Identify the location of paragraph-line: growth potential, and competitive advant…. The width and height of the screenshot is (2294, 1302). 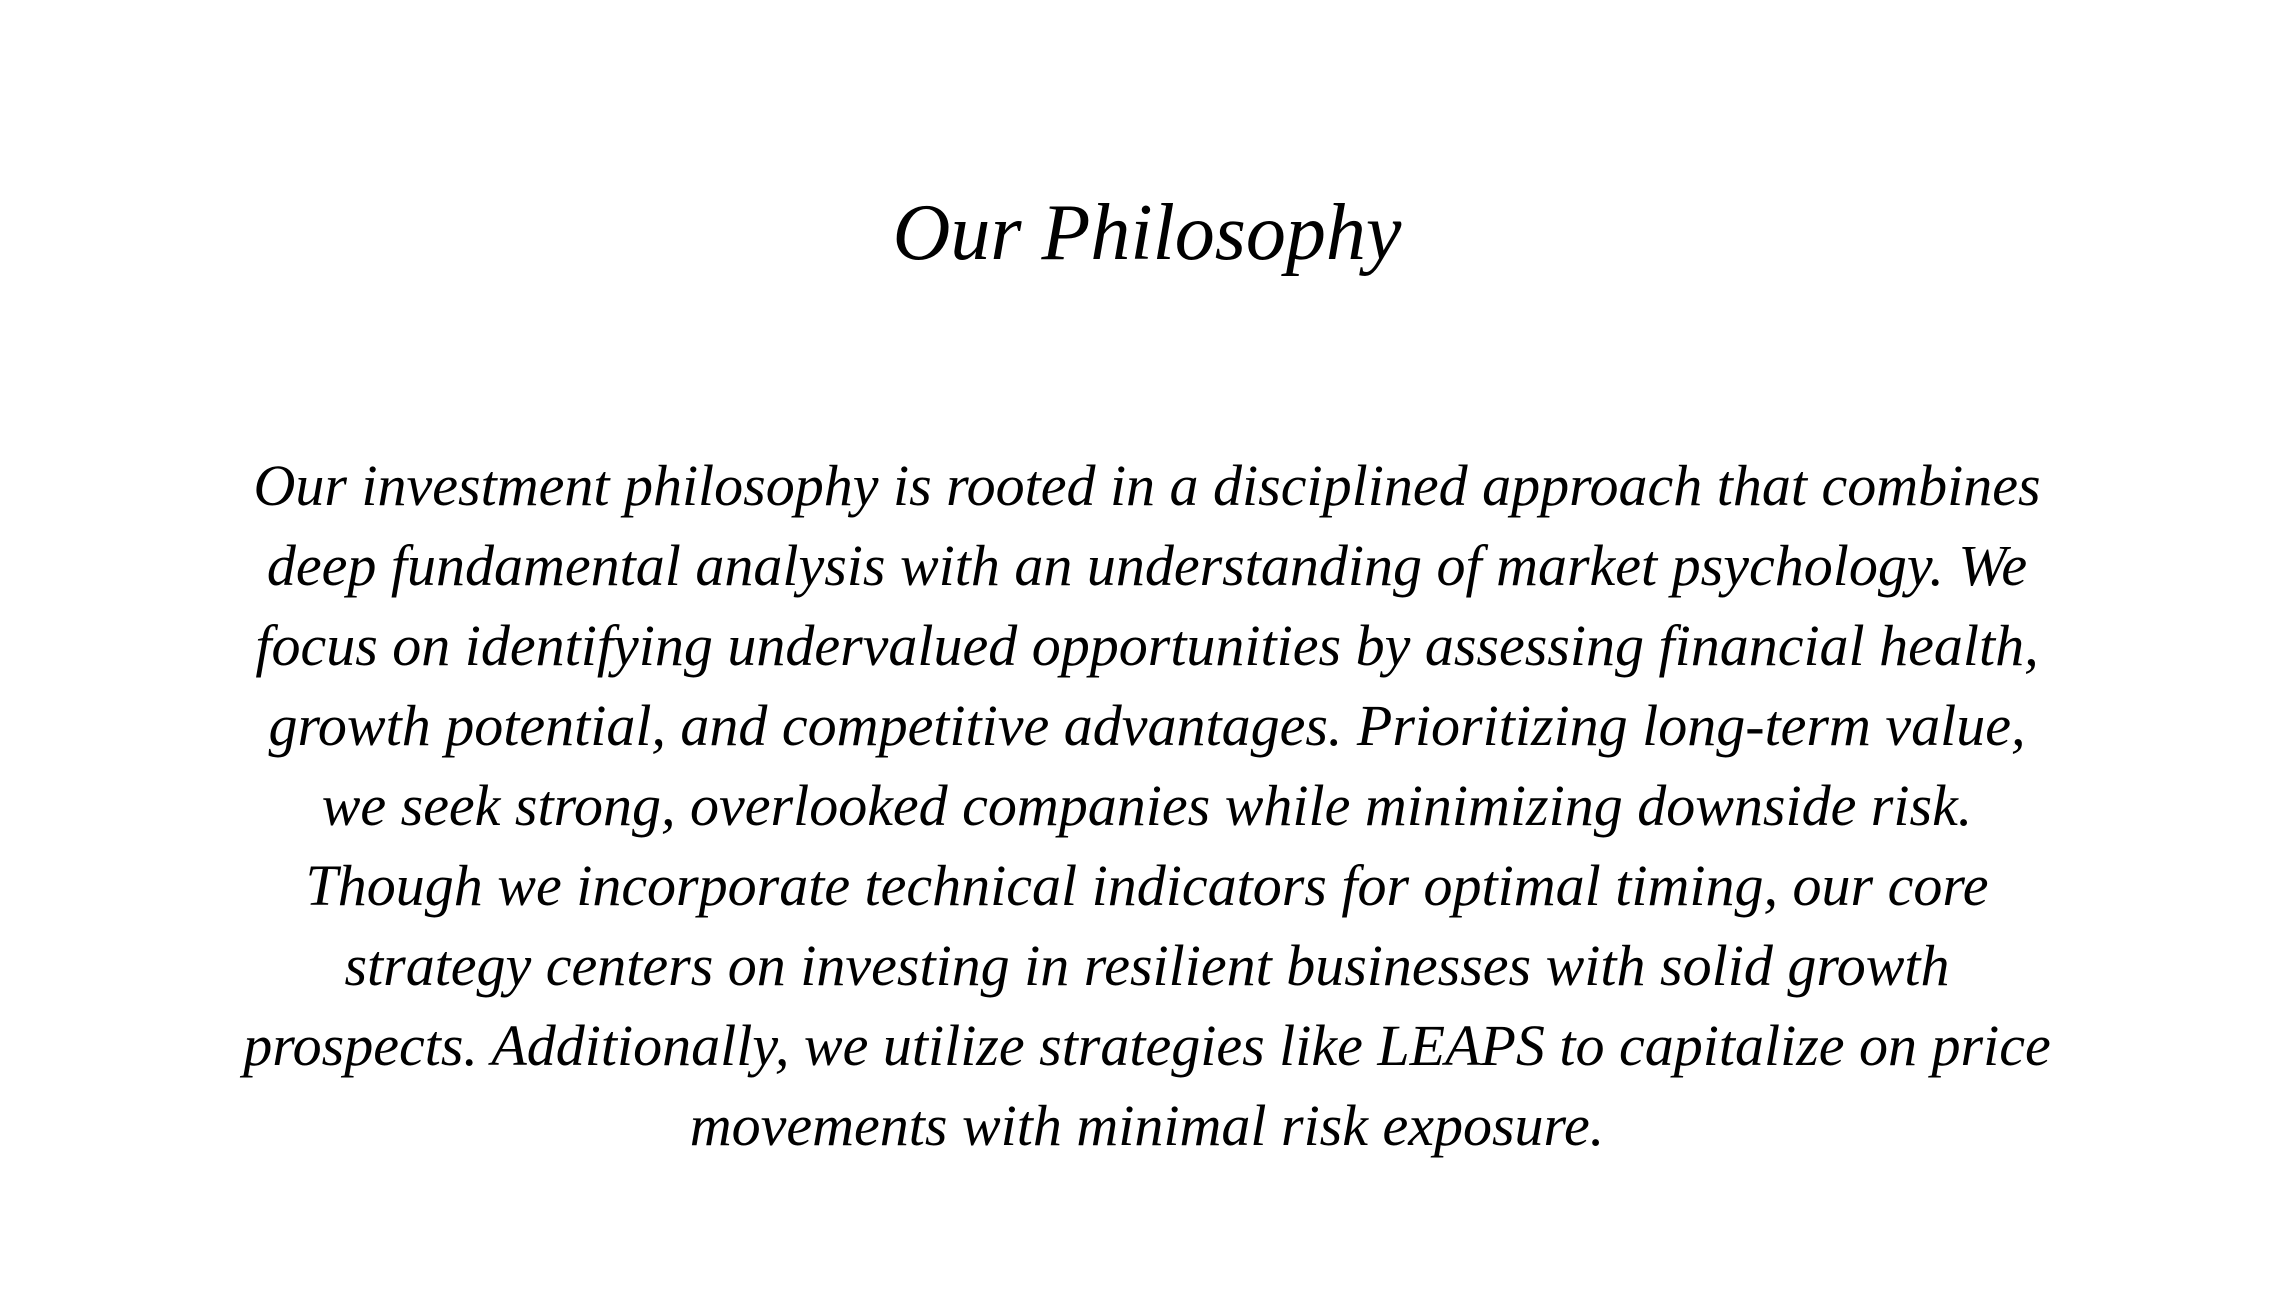
(1147, 725).